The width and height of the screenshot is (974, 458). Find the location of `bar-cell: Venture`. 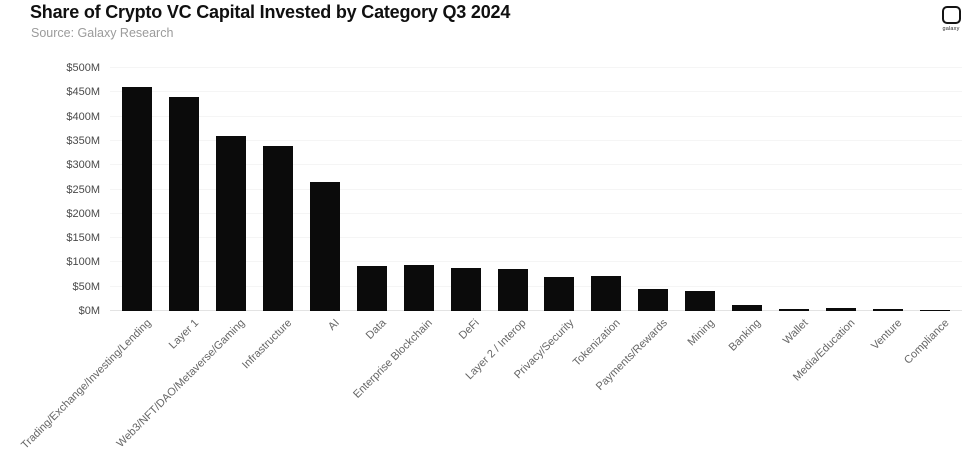

bar-cell: Venture is located at coordinates (887, 210).